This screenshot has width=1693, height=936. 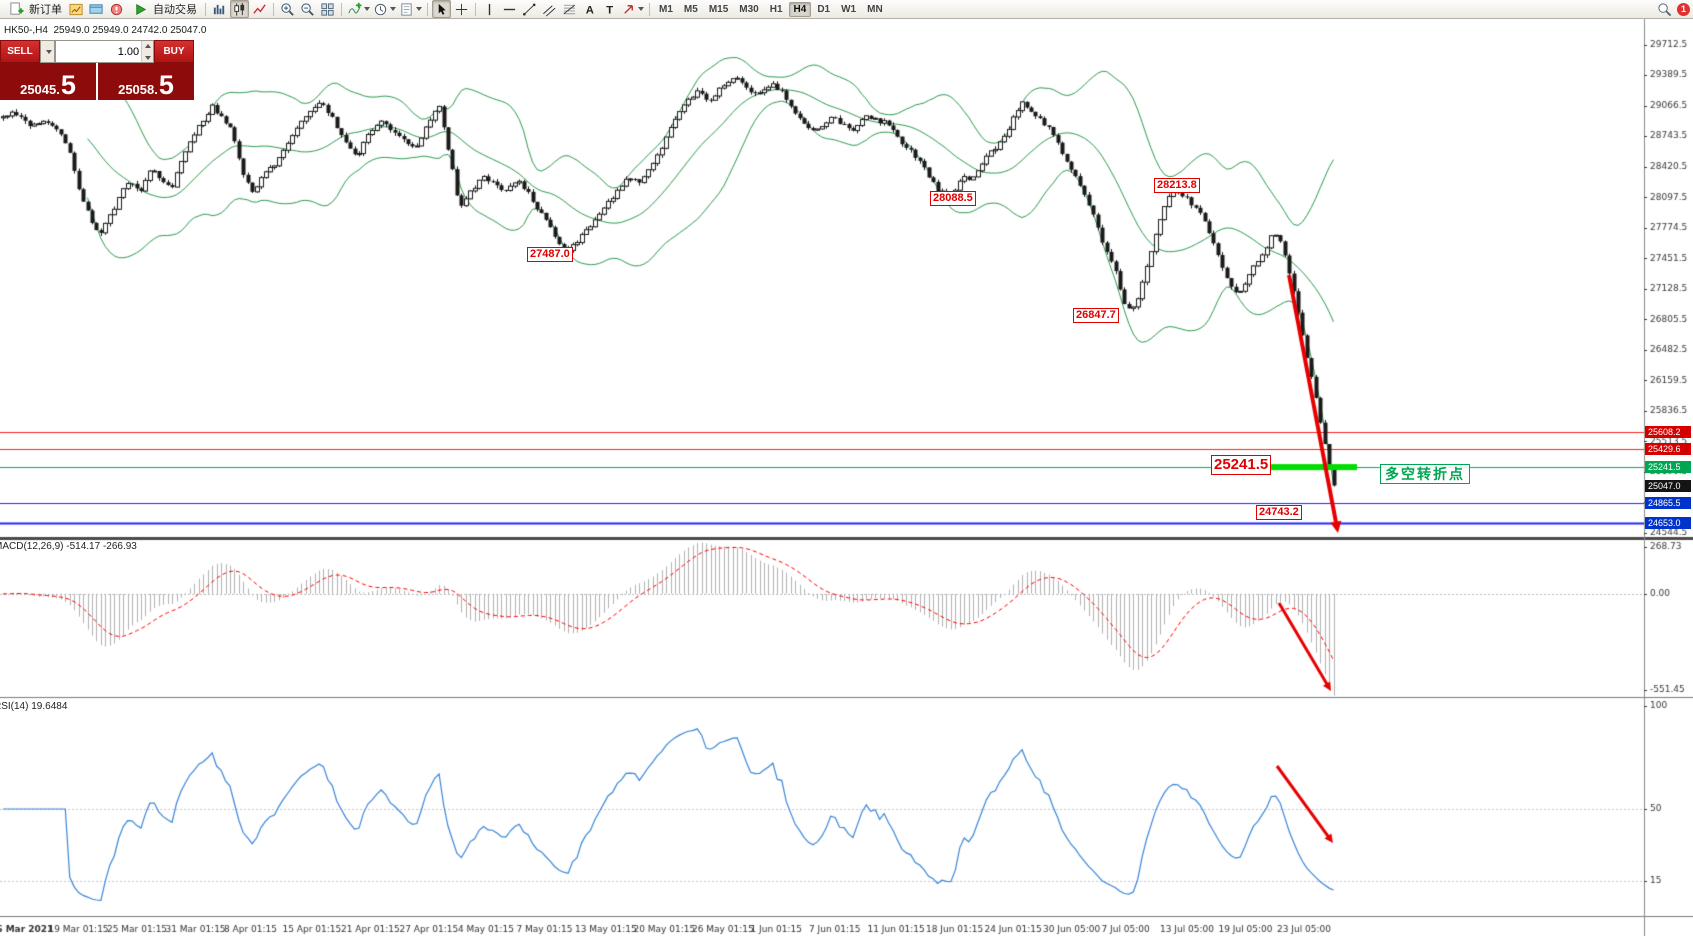 I want to click on svg-text: A, so click(x=590, y=10).